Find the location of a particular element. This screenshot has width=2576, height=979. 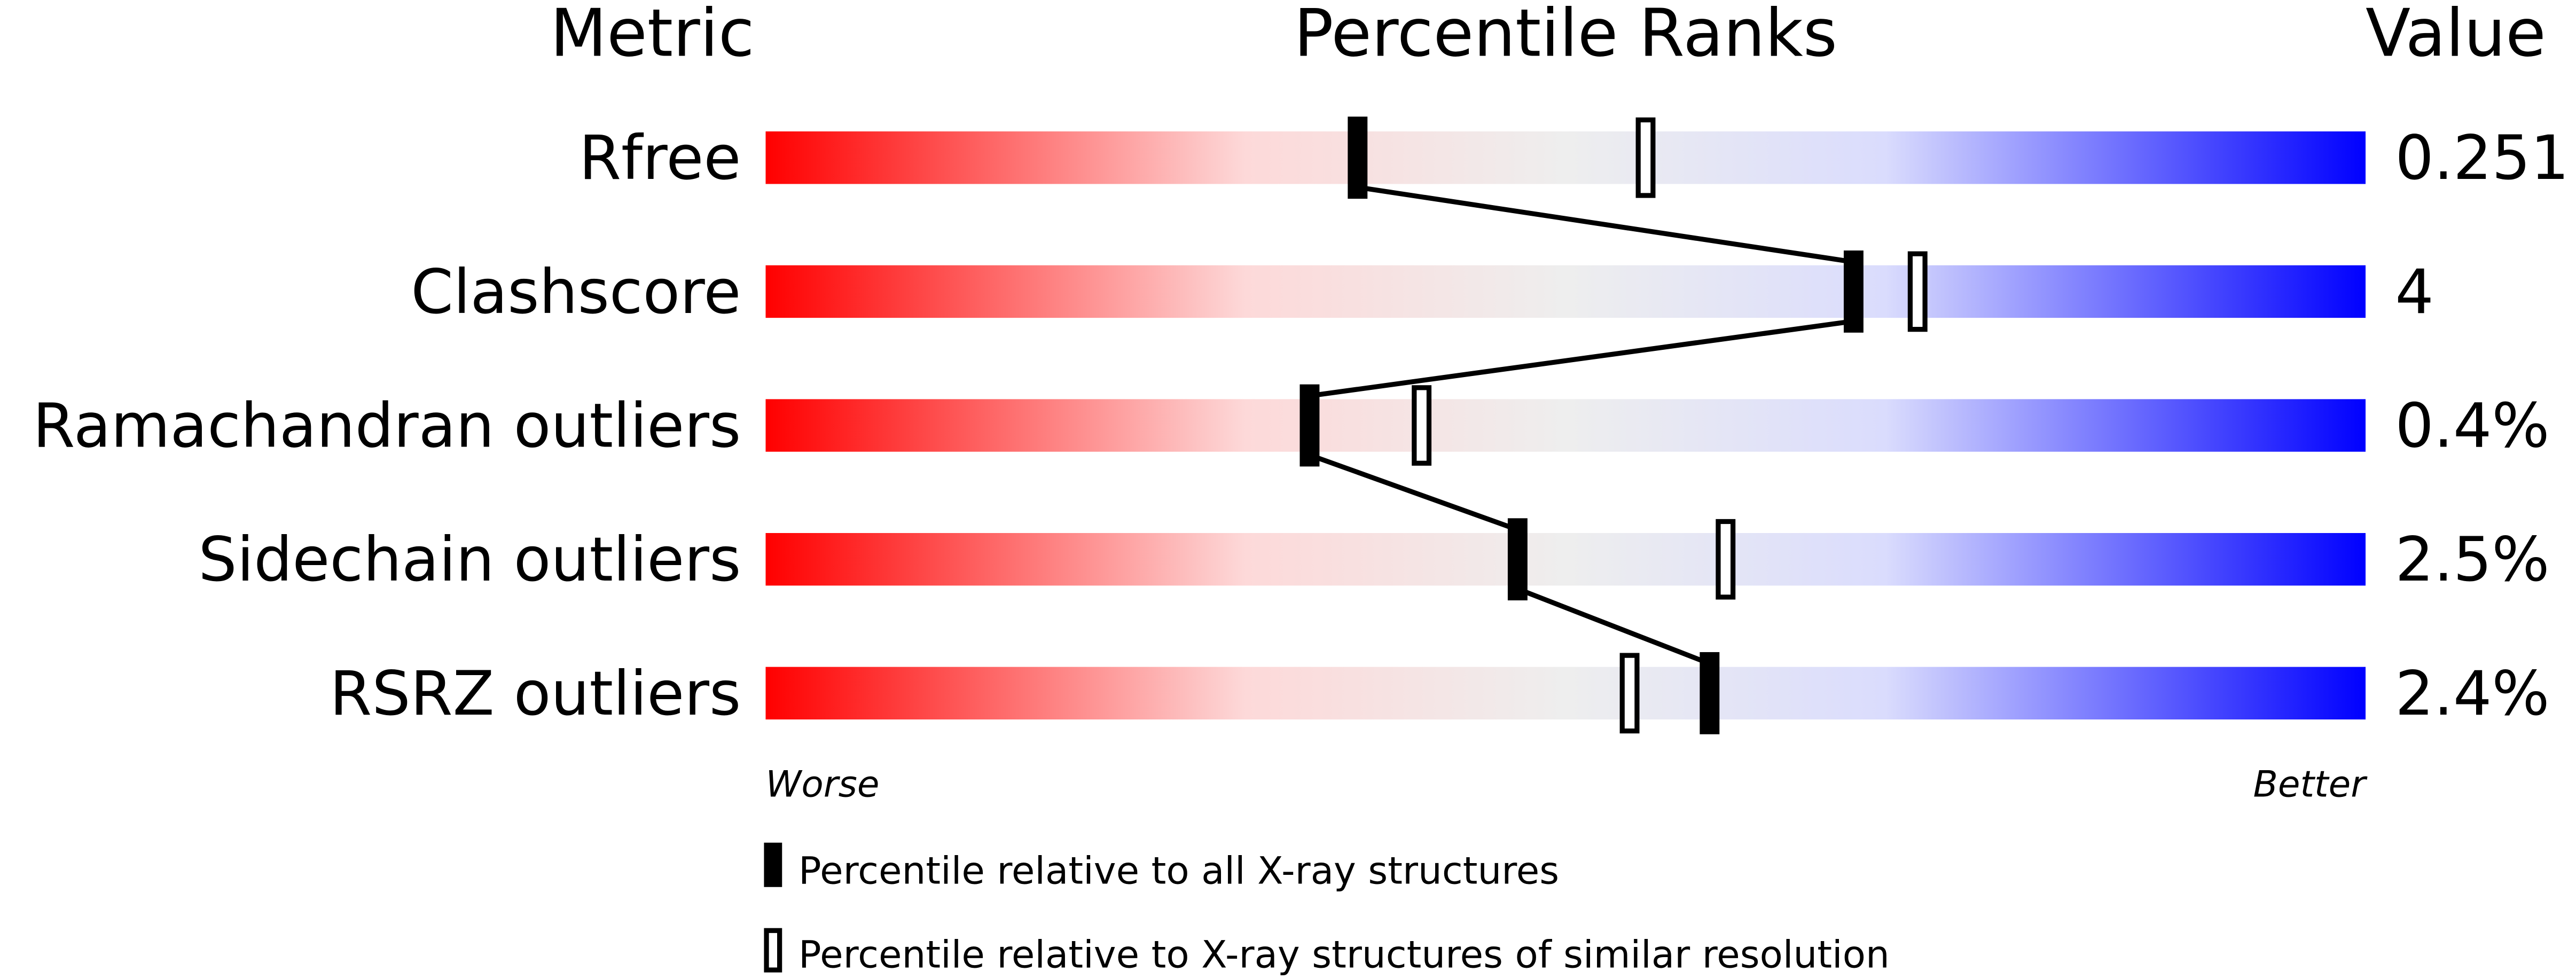

metric-value: 4 is located at coordinates (2414, 291).